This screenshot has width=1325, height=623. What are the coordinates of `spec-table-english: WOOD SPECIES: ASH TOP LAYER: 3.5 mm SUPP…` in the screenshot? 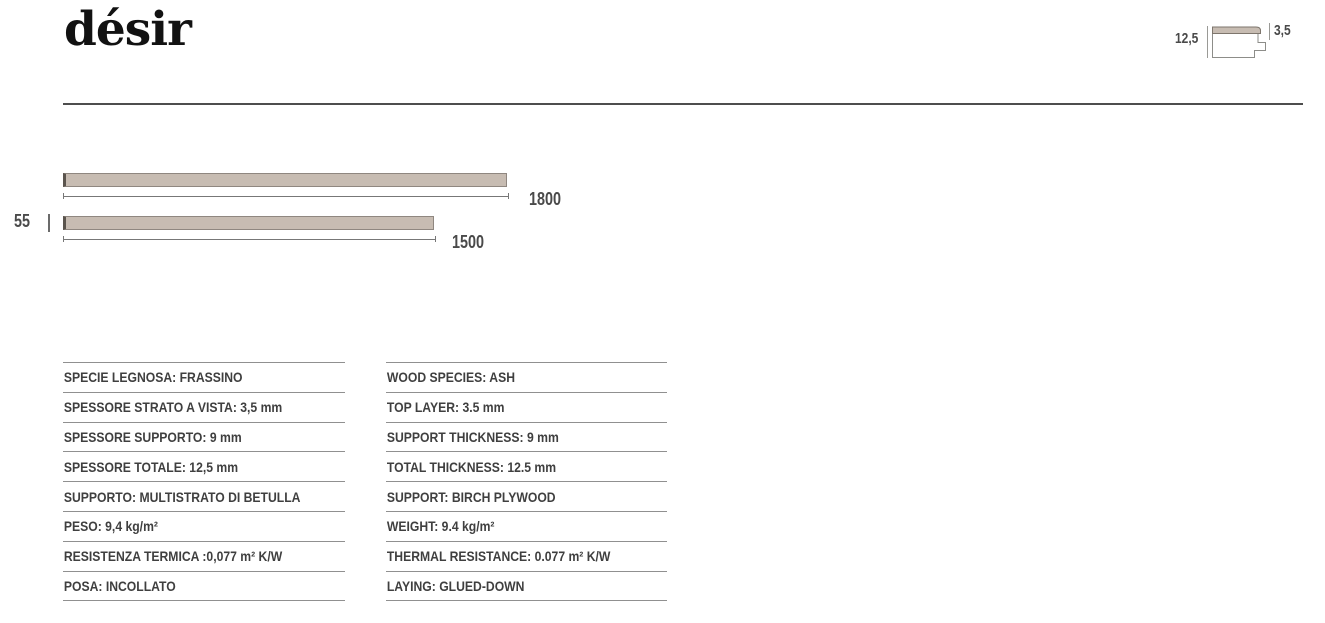 It's located at (526, 482).